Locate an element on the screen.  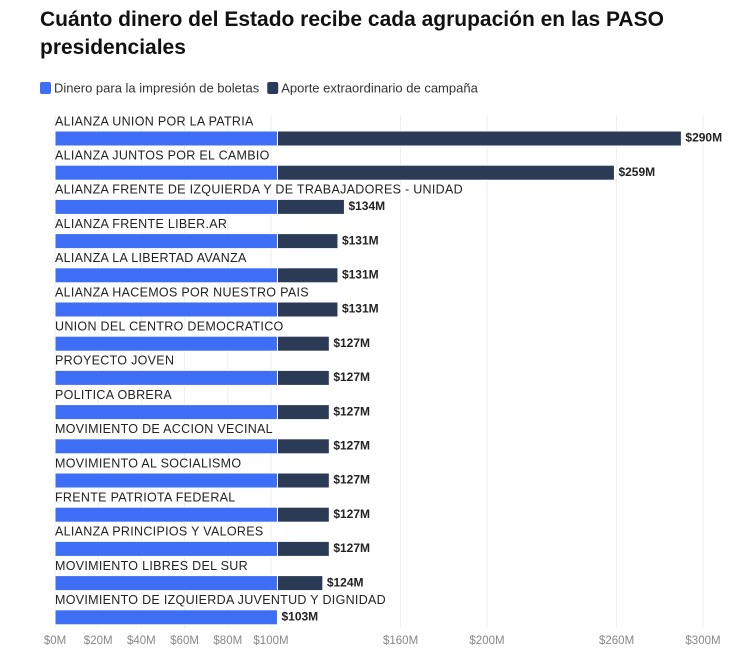
x-tick-label: $80M is located at coordinates (227, 641).